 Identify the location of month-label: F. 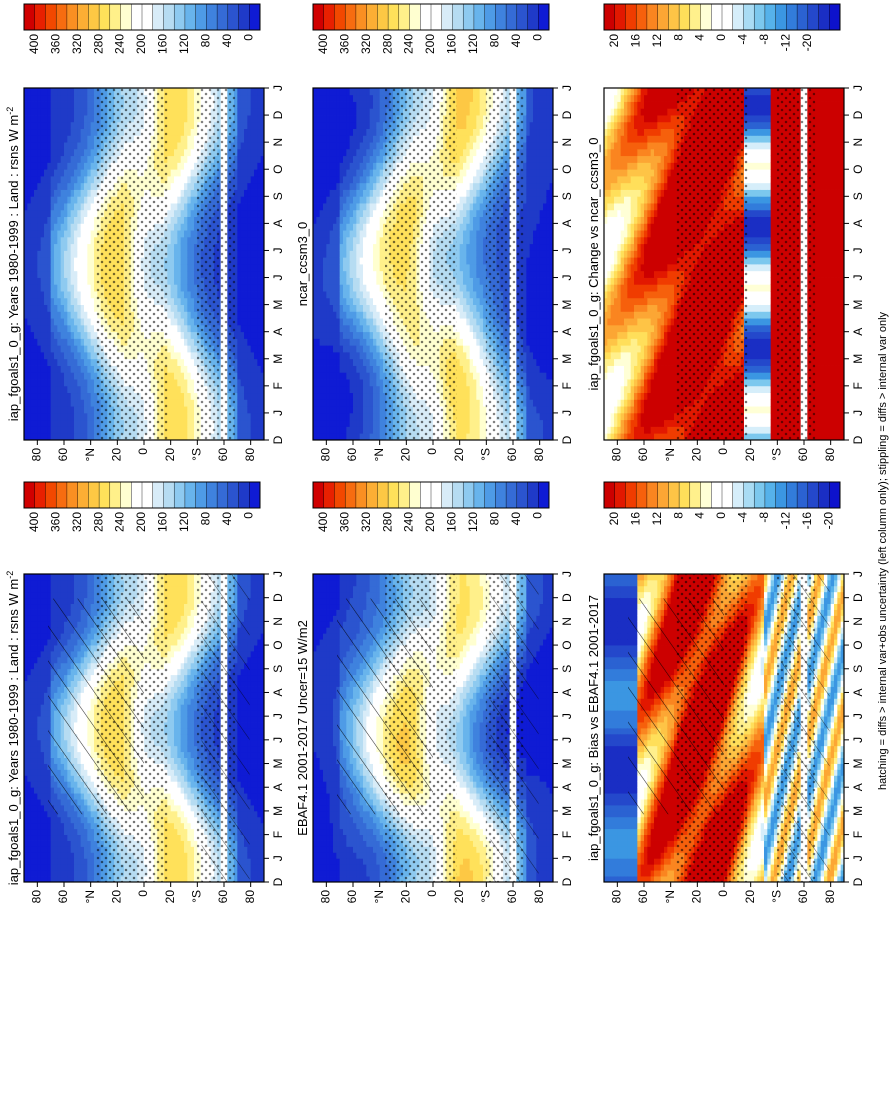
(278, 834).